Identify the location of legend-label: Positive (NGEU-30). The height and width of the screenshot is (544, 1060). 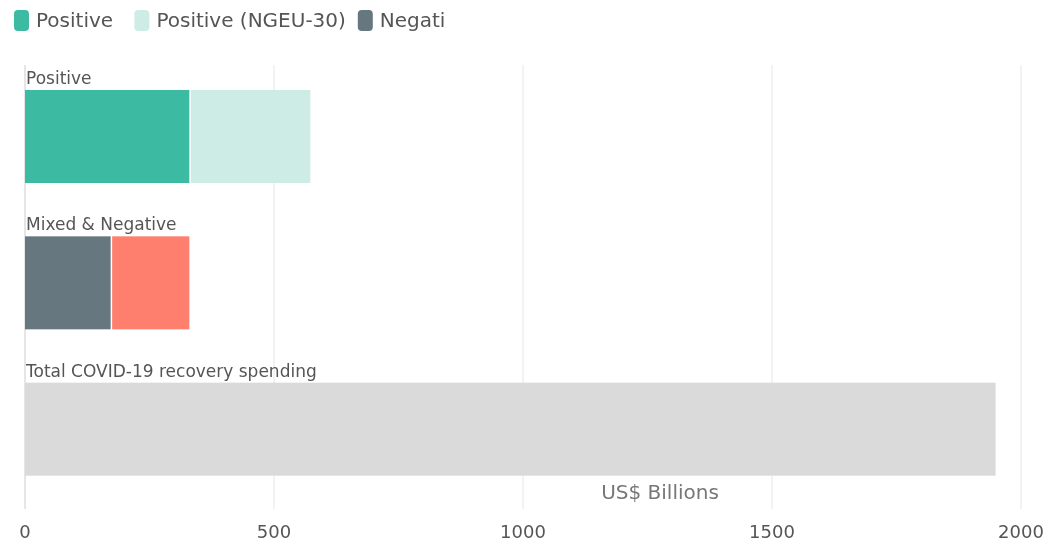
(251, 20).